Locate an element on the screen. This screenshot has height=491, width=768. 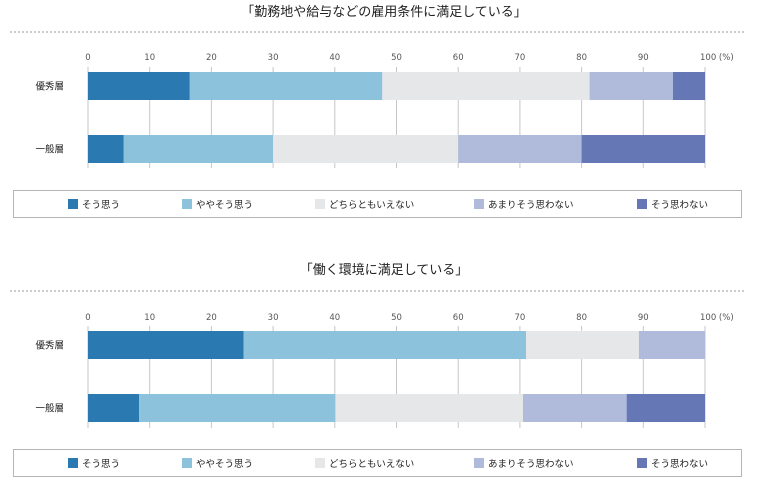
chart-title: 「働く環境に満足している」 is located at coordinates (384, 270).